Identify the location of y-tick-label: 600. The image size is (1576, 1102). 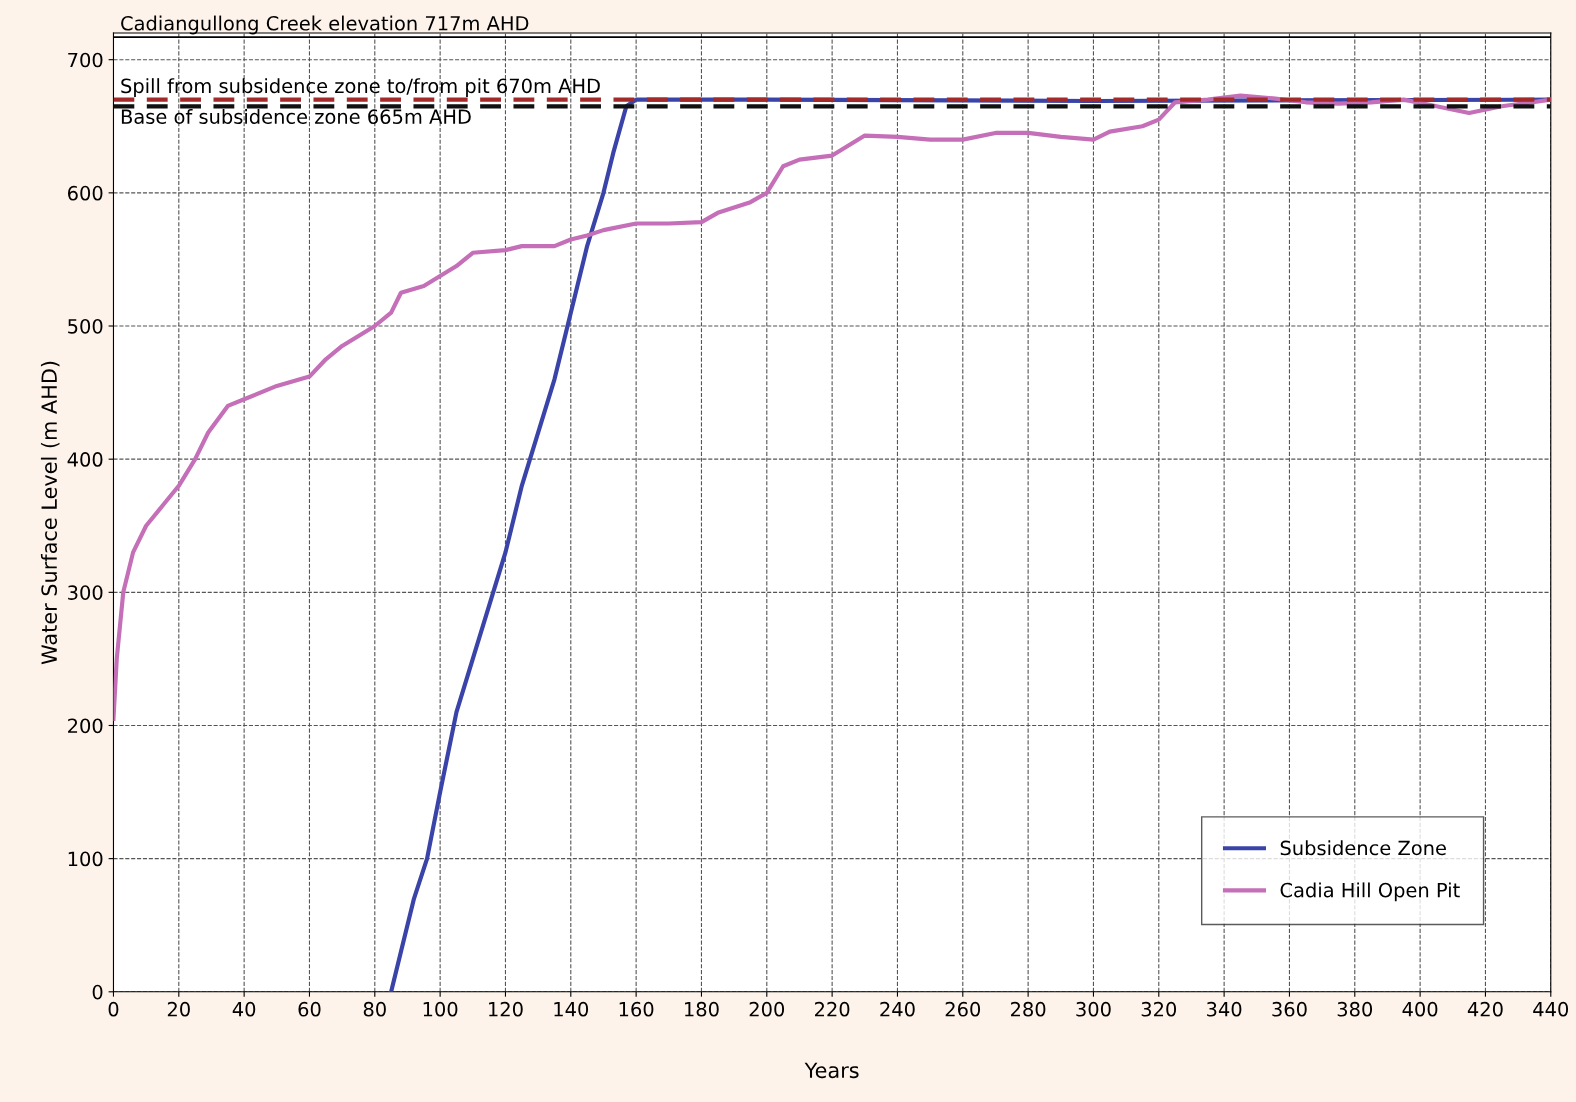
(85, 193).